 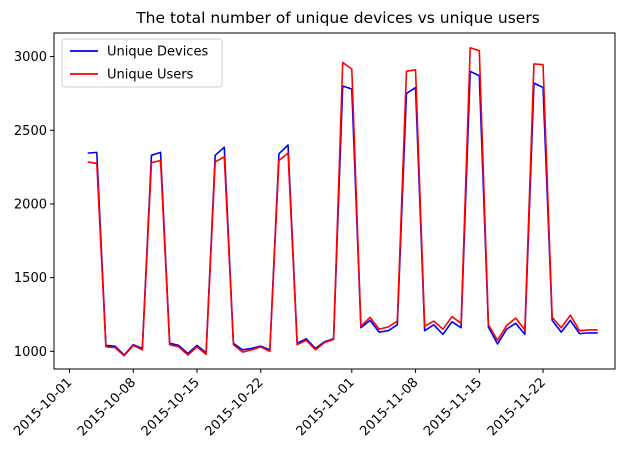 I want to click on y-tick-label: 1000, so click(x=30, y=352).